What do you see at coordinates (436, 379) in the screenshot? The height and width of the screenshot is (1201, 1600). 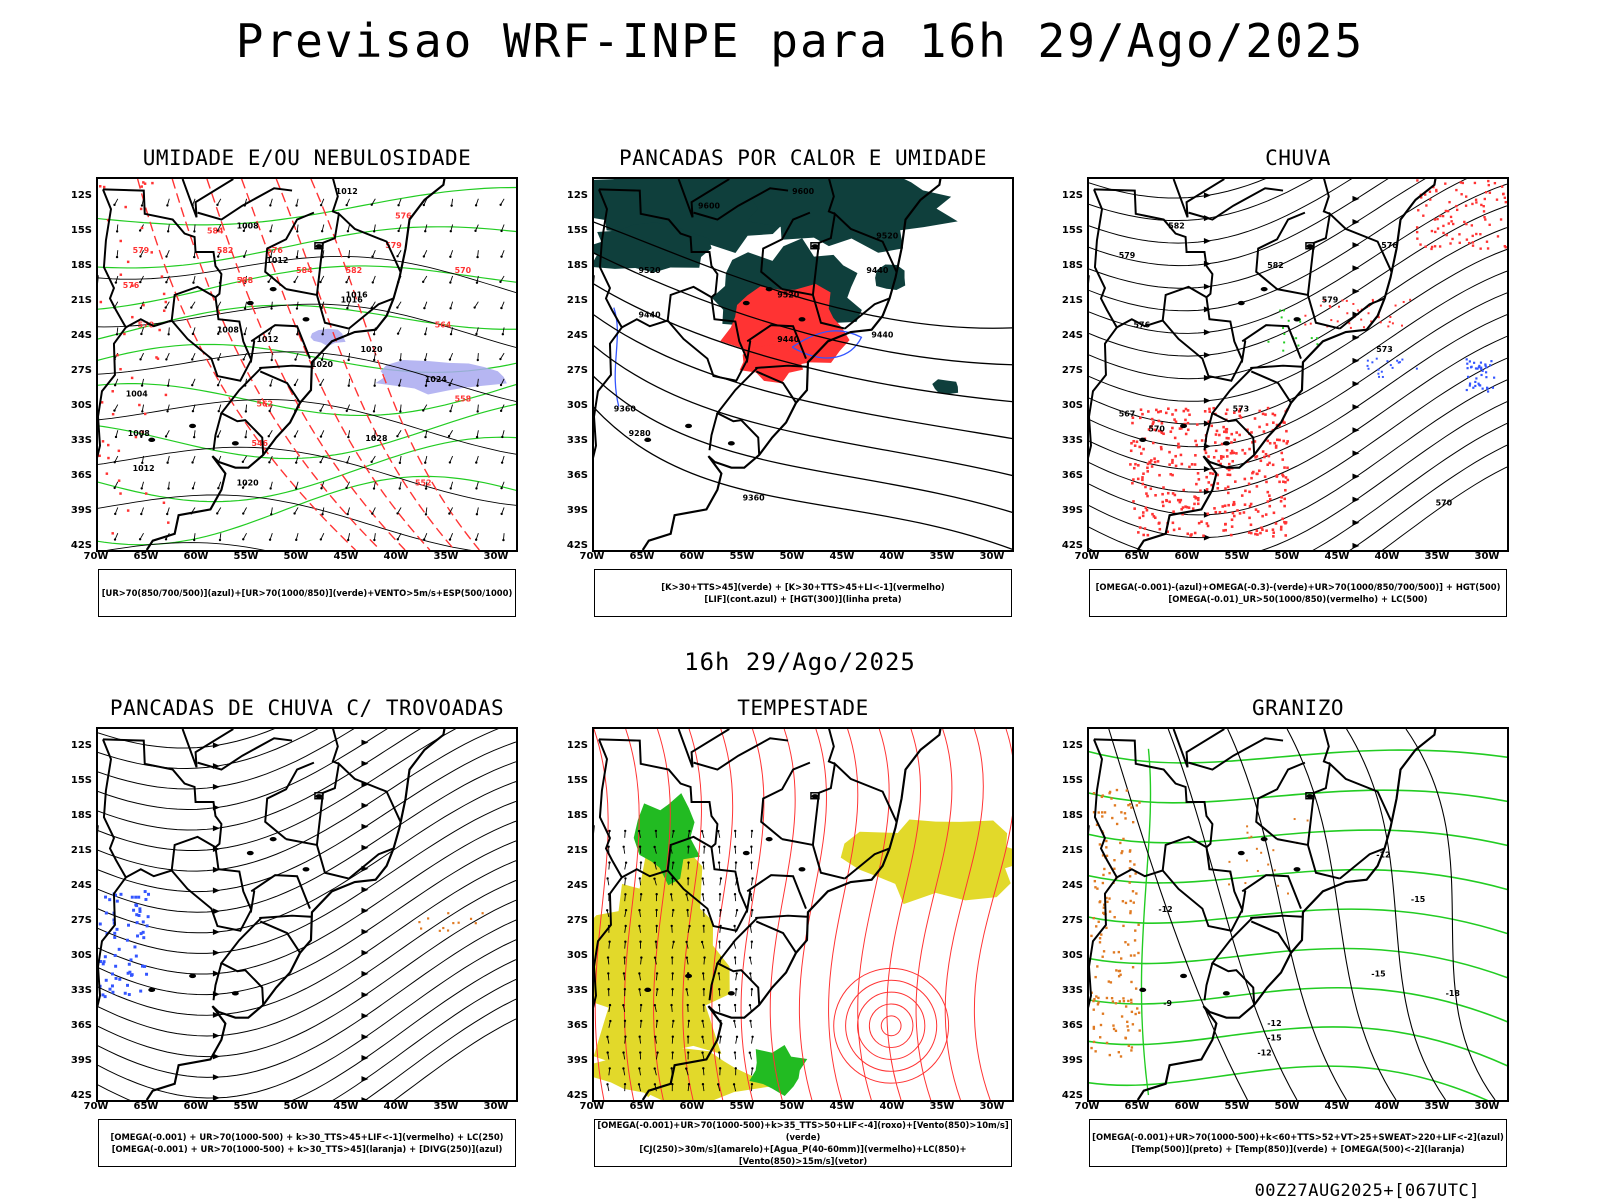 I see `contour-label: 1024` at bounding box center [436, 379].